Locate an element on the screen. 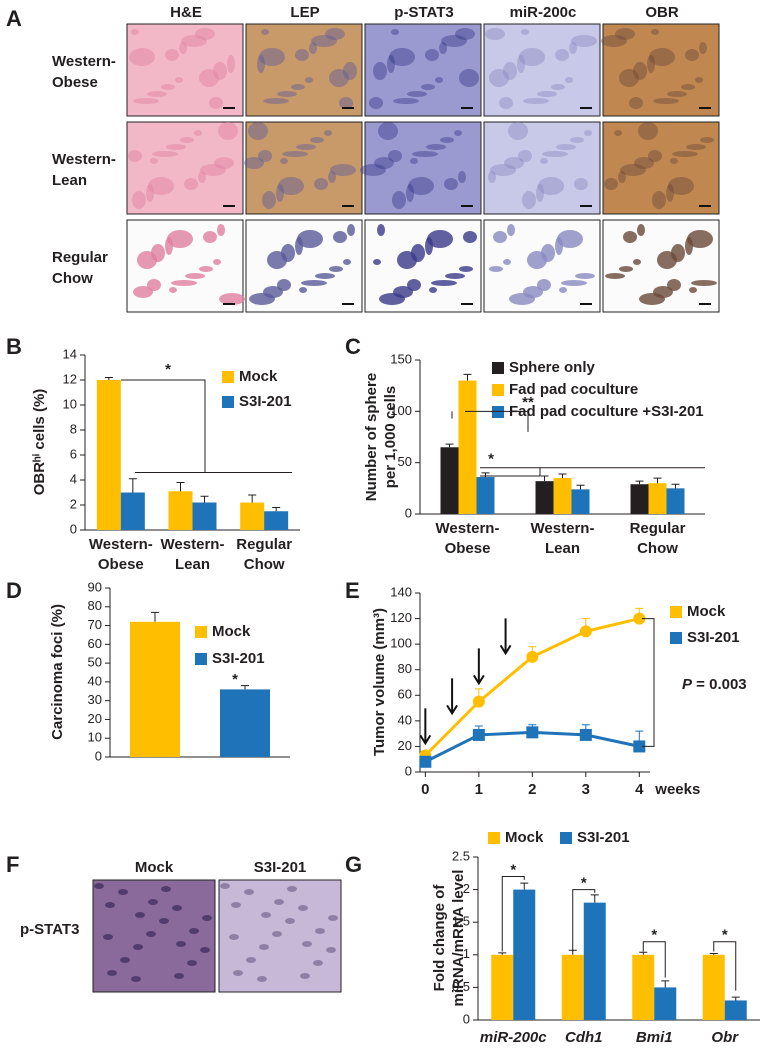 The width and height of the screenshot is (771, 1055). y-axis-label: Carcinoma foci (%) is located at coordinates (57, 672).